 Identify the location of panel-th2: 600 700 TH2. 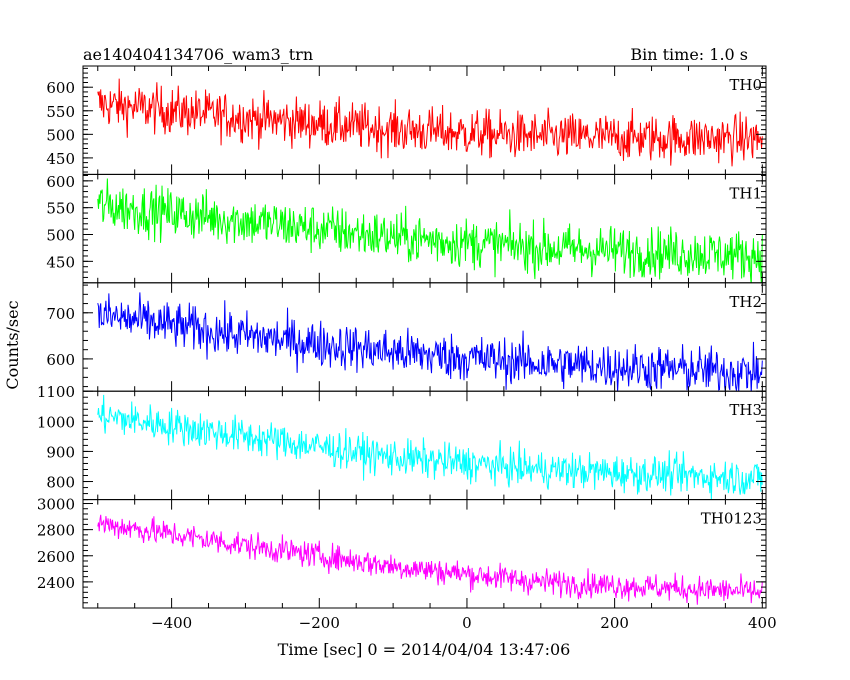
(406, 337).